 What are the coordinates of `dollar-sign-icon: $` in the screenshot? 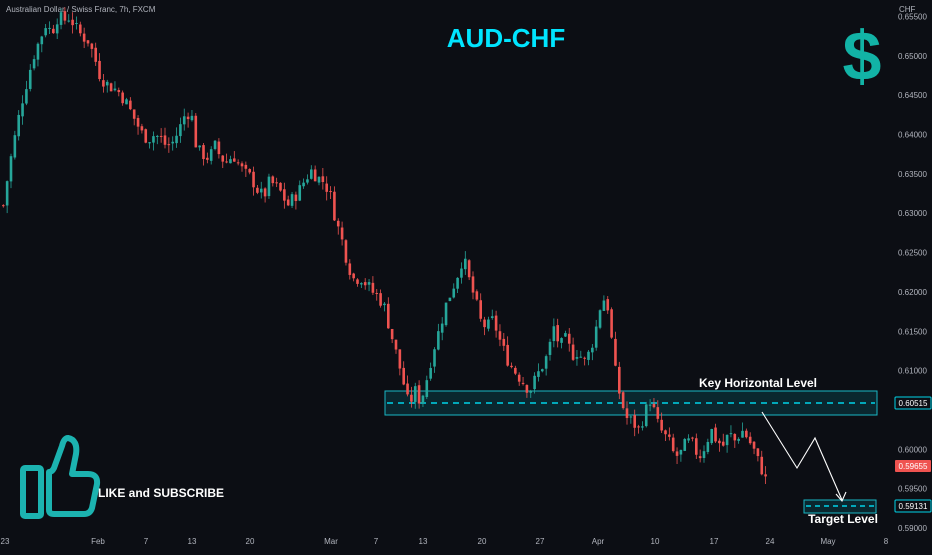 It's located at (862, 56).